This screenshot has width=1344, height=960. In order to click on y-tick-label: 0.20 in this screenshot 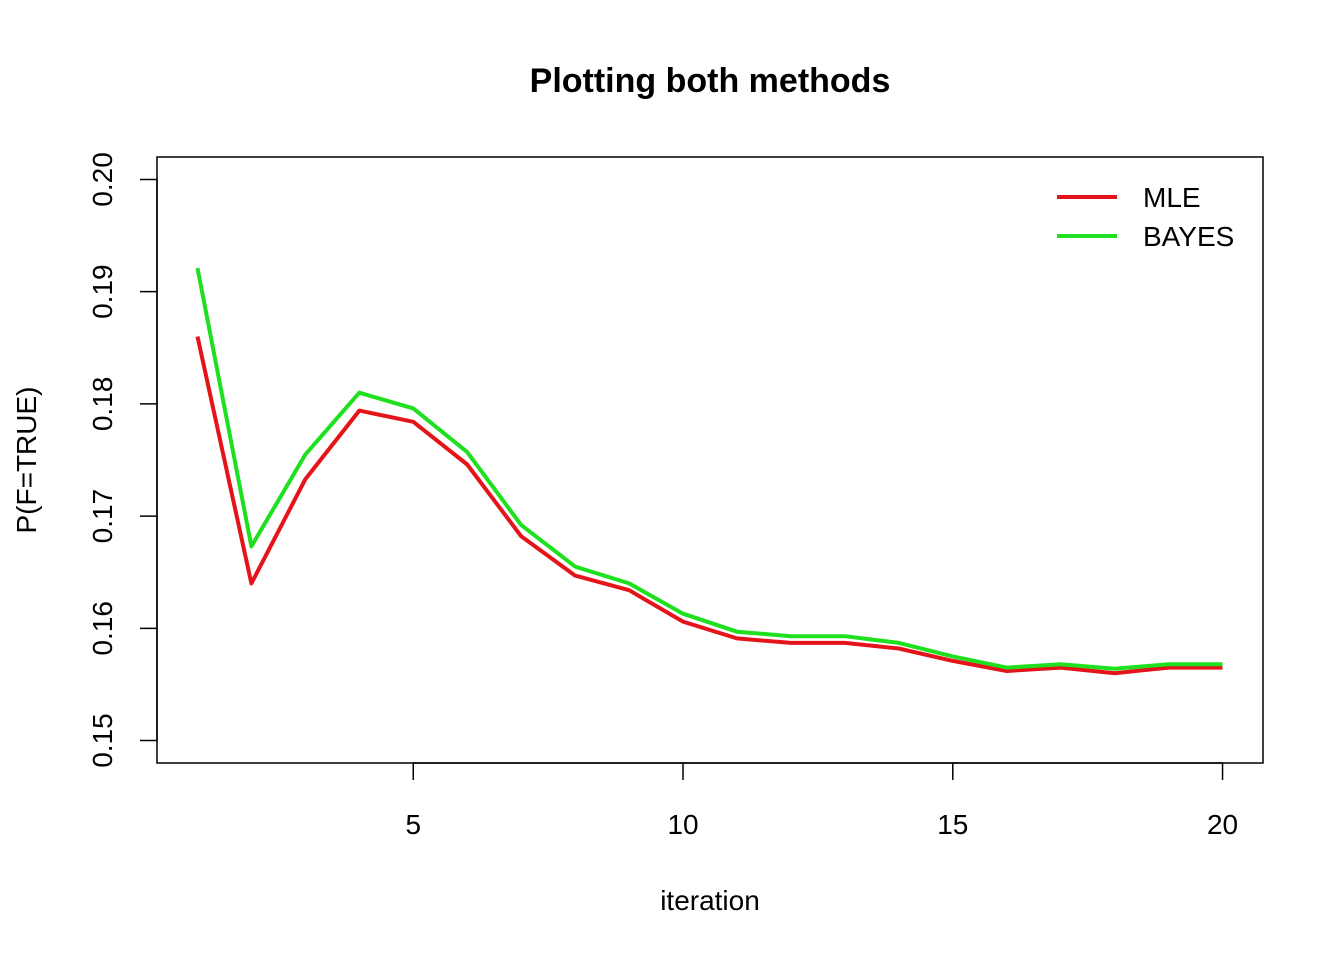, I will do `click(102, 179)`.